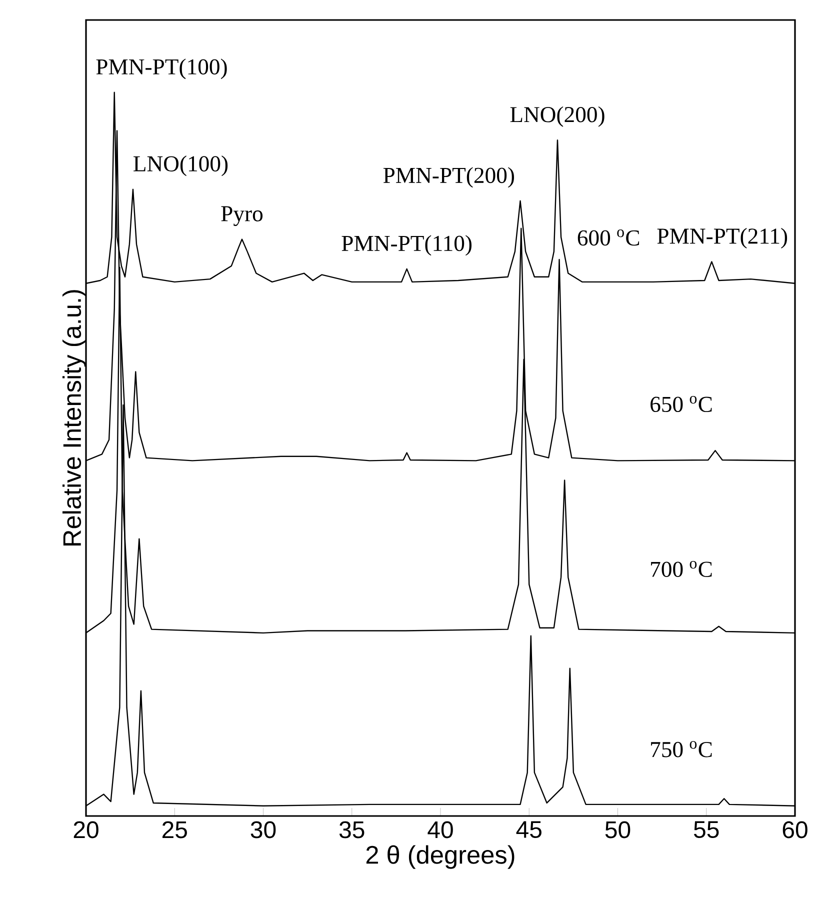 Image resolution: width=815 pixels, height=906 pixels. What do you see at coordinates (681, 404) in the screenshot?
I see `series-label: 650 $^{o}$C` at bounding box center [681, 404].